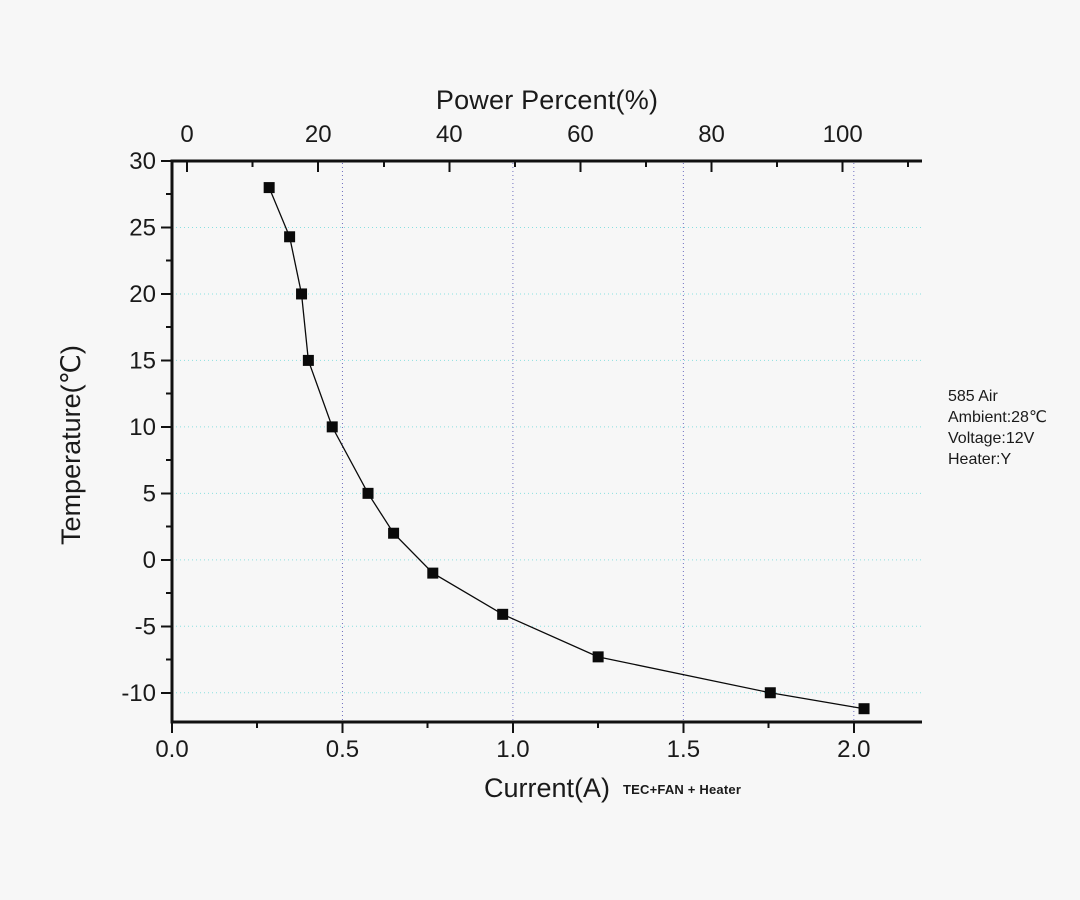 The height and width of the screenshot is (900, 1080). What do you see at coordinates (449, 134) in the screenshot?
I see `top-tick-label: 40` at bounding box center [449, 134].